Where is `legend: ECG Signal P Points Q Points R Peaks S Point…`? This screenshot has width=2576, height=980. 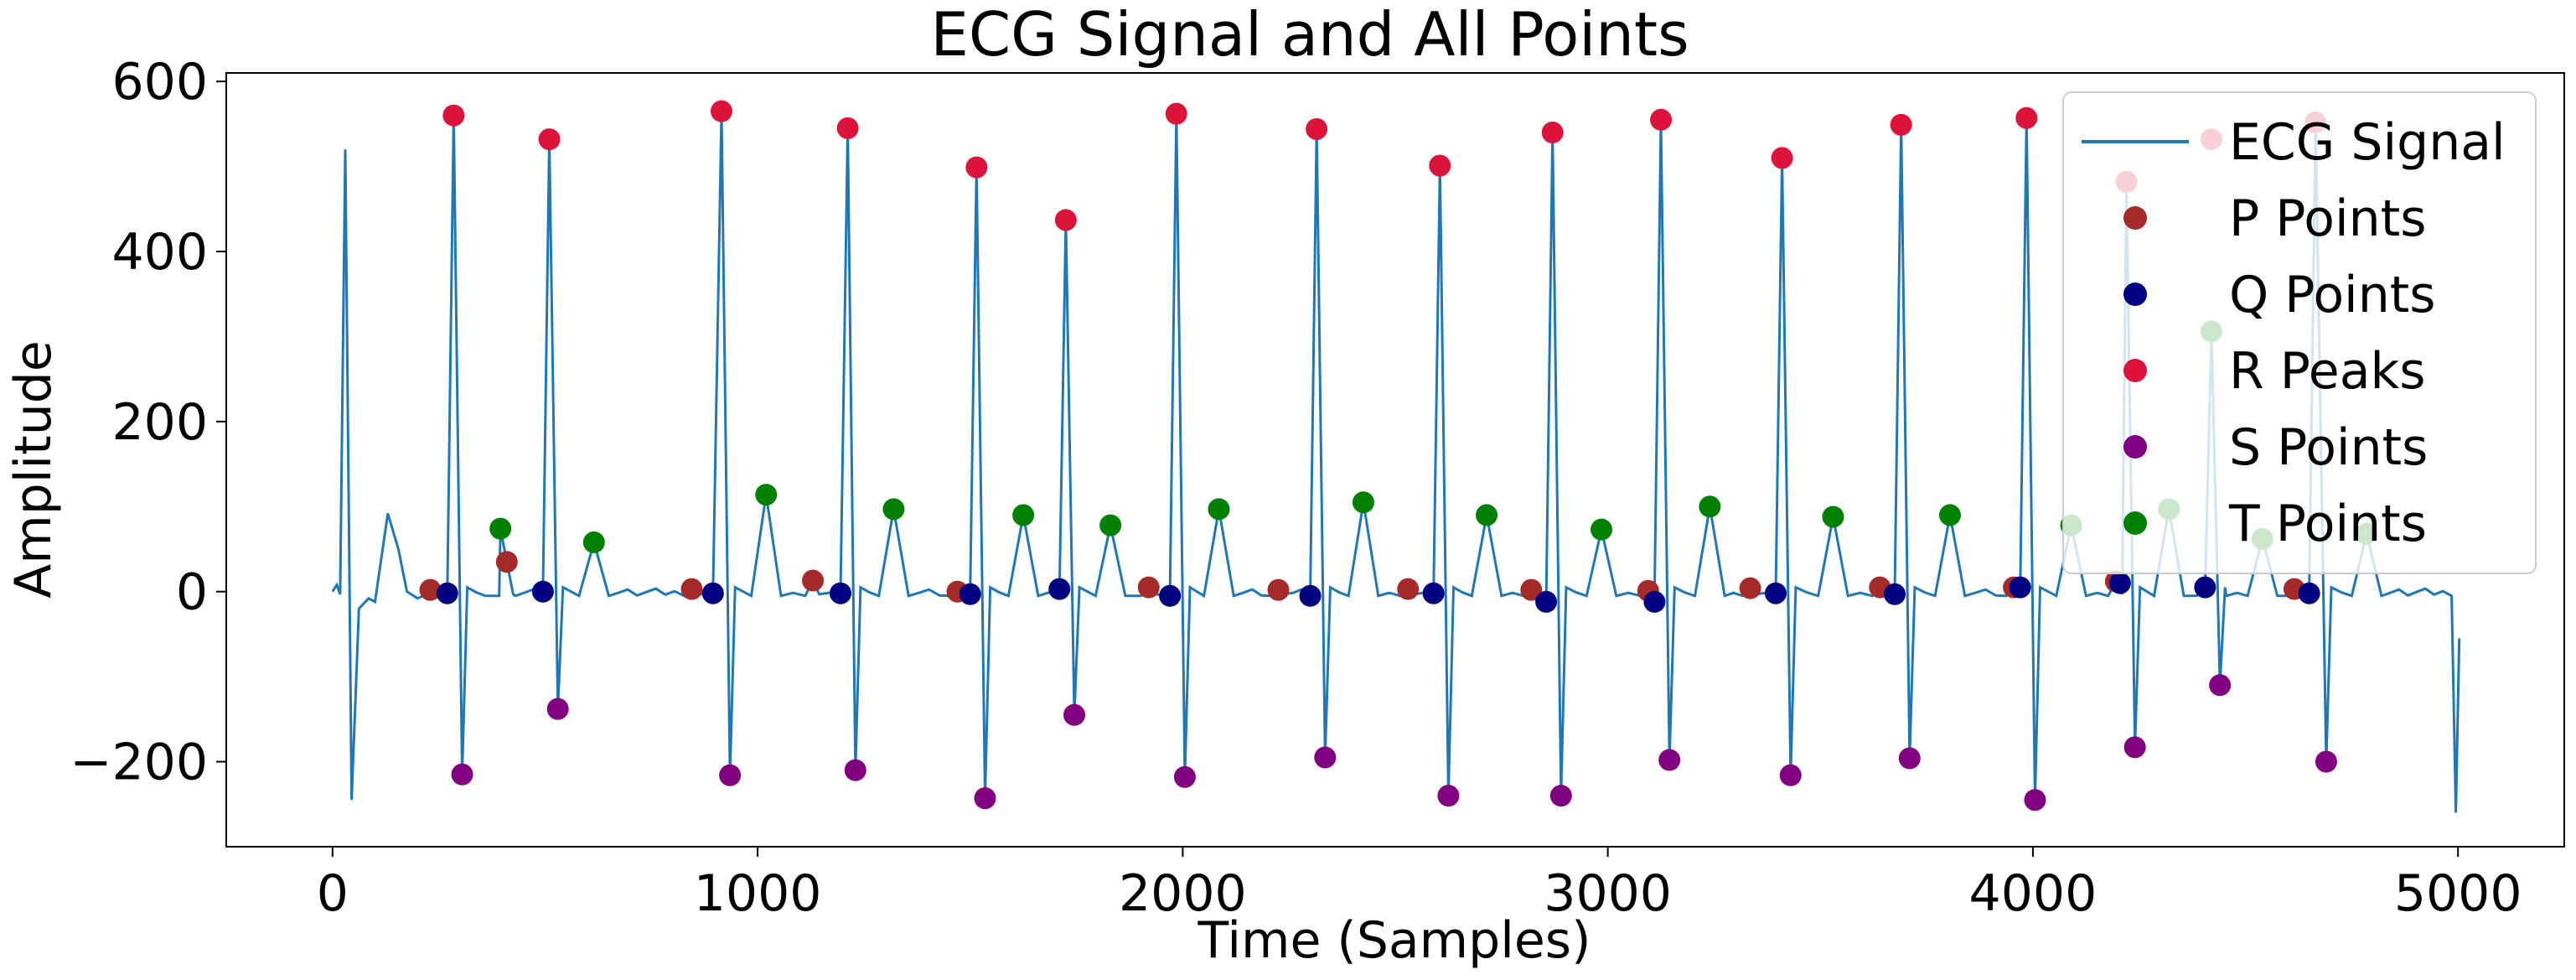 legend: ECG Signal P Points Q Points R Peaks S Point… is located at coordinates (2299, 332).